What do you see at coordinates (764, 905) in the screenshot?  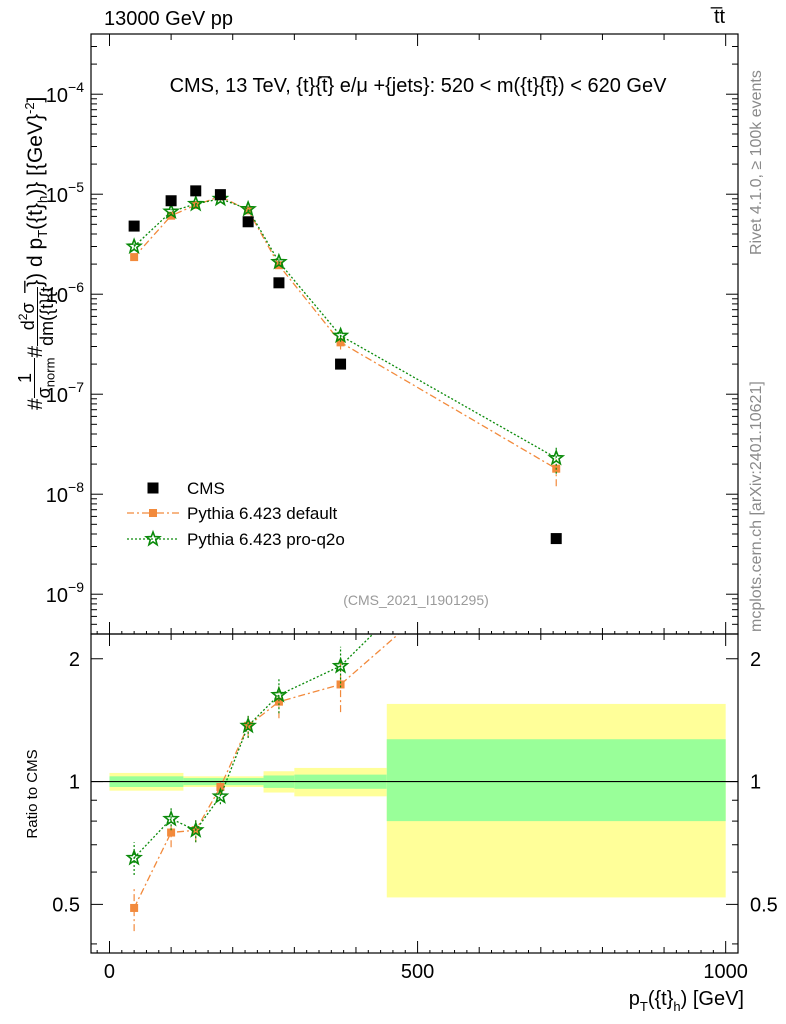 I see `ratio-y-tick-label-right: 0.5` at bounding box center [764, 905].